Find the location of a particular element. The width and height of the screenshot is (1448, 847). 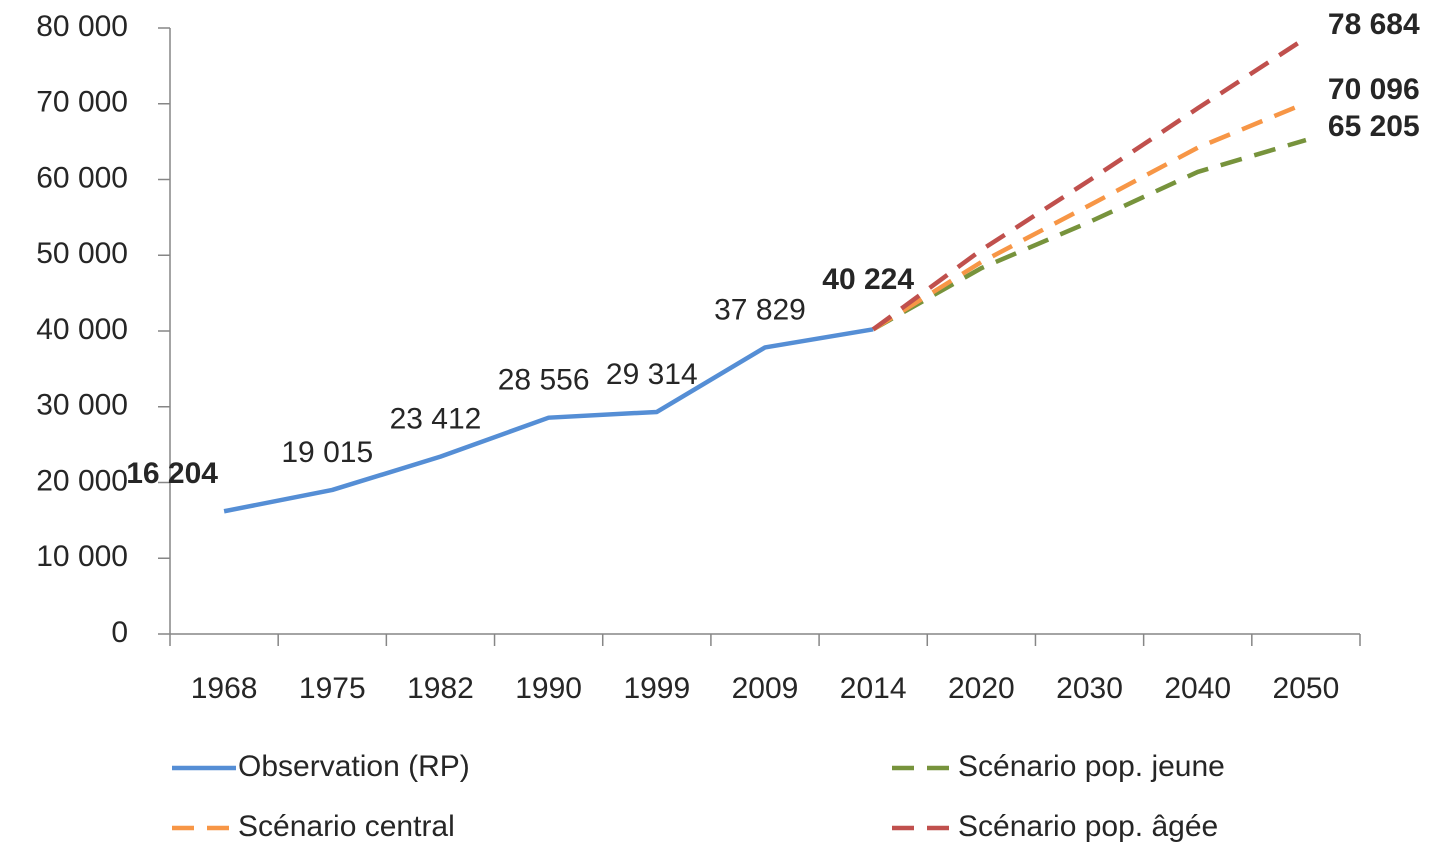

y-tick-label: 20 000 is located at coordinates (82, 480).